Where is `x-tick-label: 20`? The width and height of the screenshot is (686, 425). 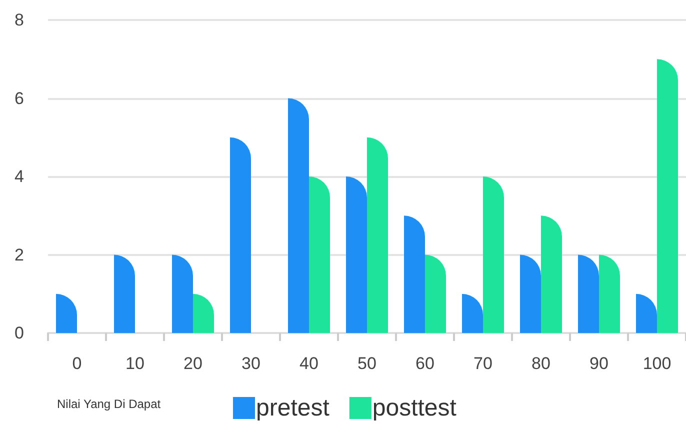
x-tick-label: 20 is located at coordinates (193, 363).